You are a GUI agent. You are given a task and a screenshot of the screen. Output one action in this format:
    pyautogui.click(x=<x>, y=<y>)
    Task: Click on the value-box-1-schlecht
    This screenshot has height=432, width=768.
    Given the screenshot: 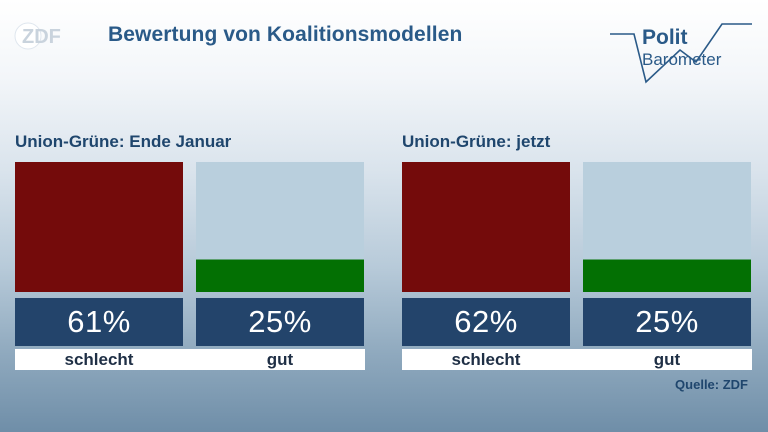 What is the action you would take?
    pyautogui.click(x=486, y=322)
    